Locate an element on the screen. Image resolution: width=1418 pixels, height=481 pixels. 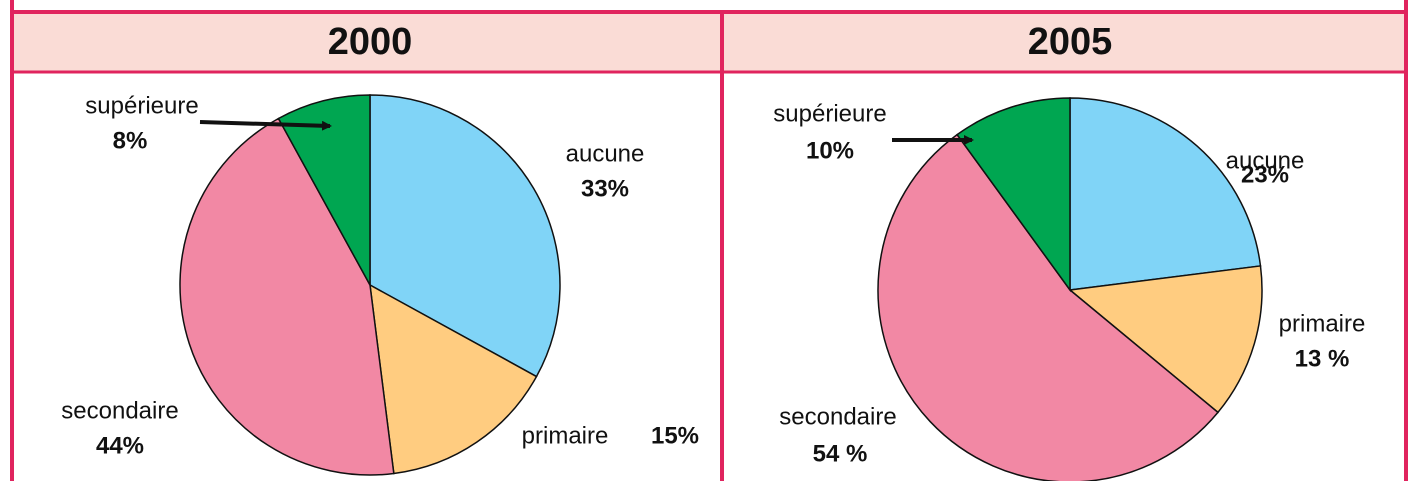
value-label: 44% is located at coordinates (120, 445).